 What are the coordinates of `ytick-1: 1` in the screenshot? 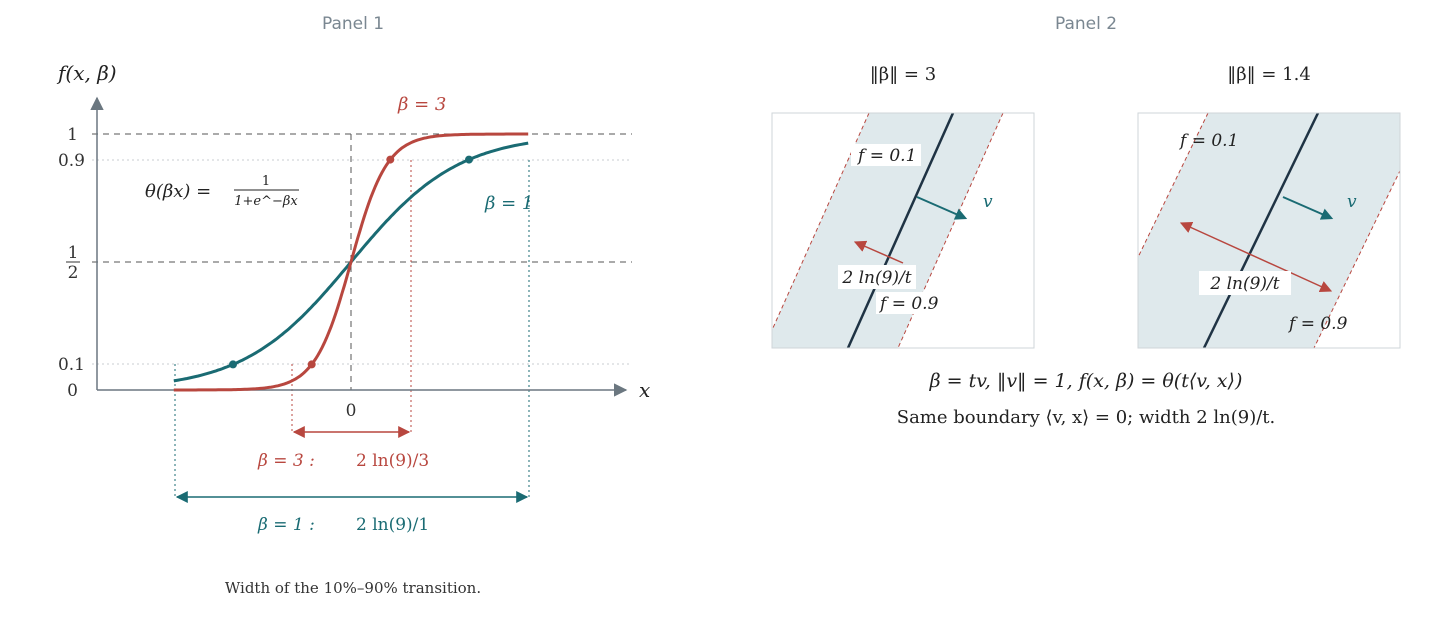 It's located at (72, 135).